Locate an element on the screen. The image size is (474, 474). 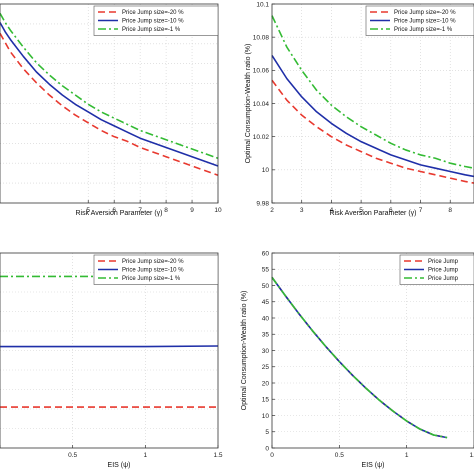
y-tick-label: 60 is located at coordinates (266, 253).